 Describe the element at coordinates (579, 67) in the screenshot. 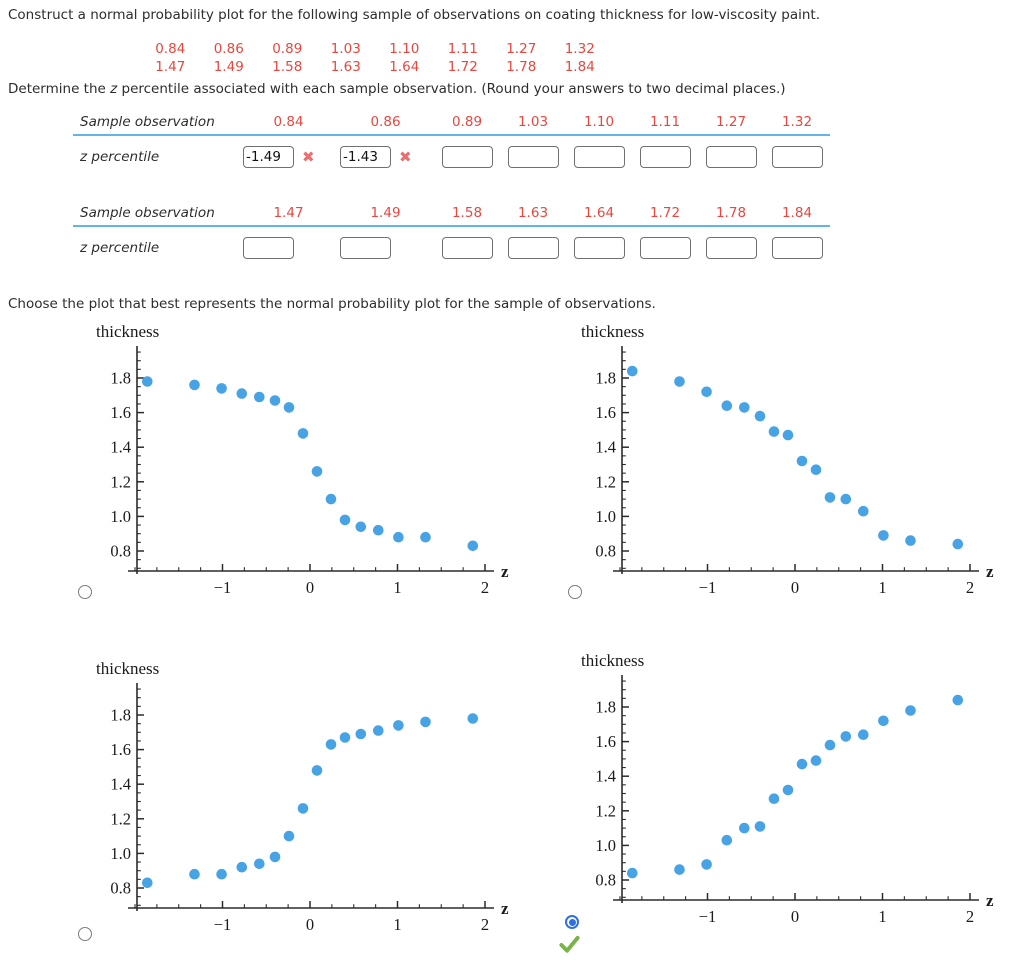

I see `sample-value: 1.84` at that location.